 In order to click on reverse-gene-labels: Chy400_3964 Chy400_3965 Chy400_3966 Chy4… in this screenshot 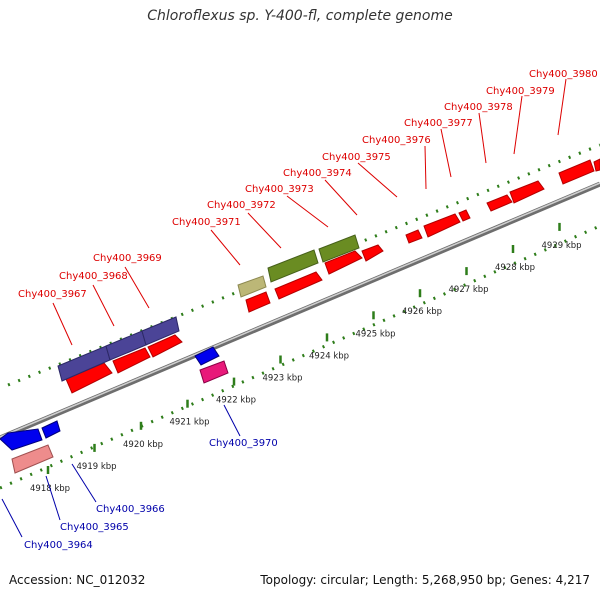, I will do `click(151, 494)`.